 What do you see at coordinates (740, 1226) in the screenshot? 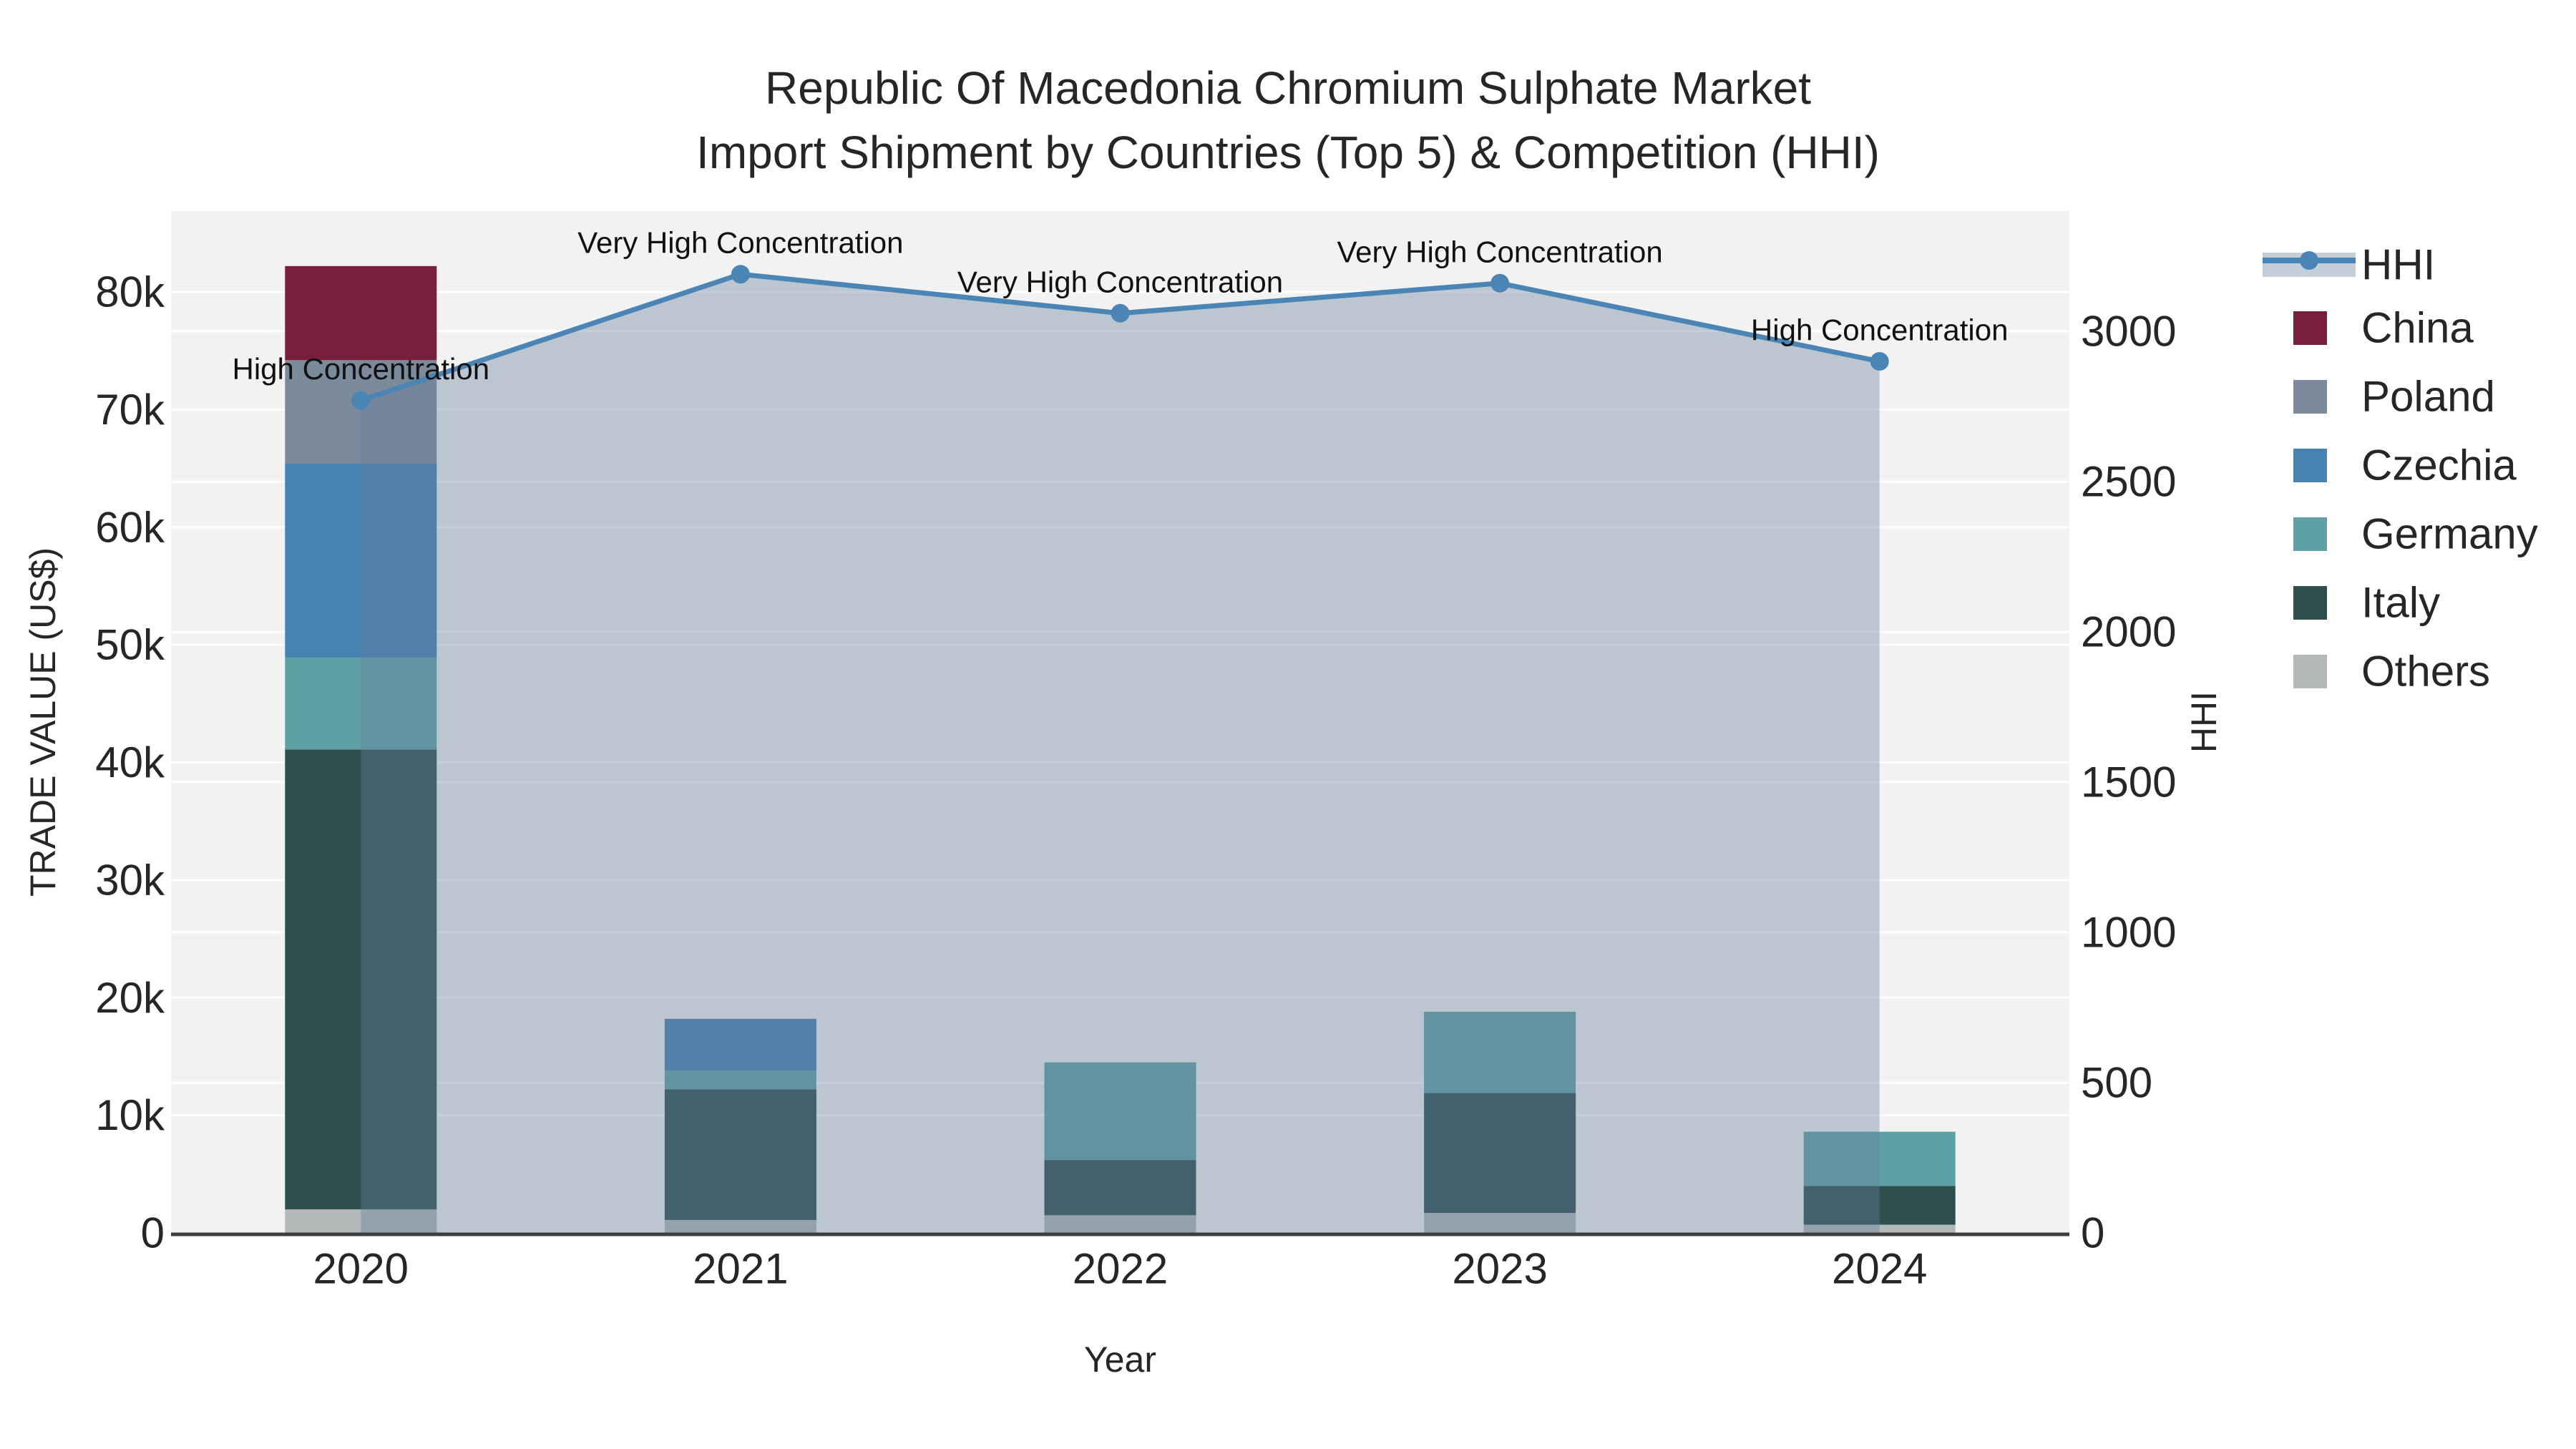
I see `bar-segment-others-2021` at bounding box center [740, 1226].